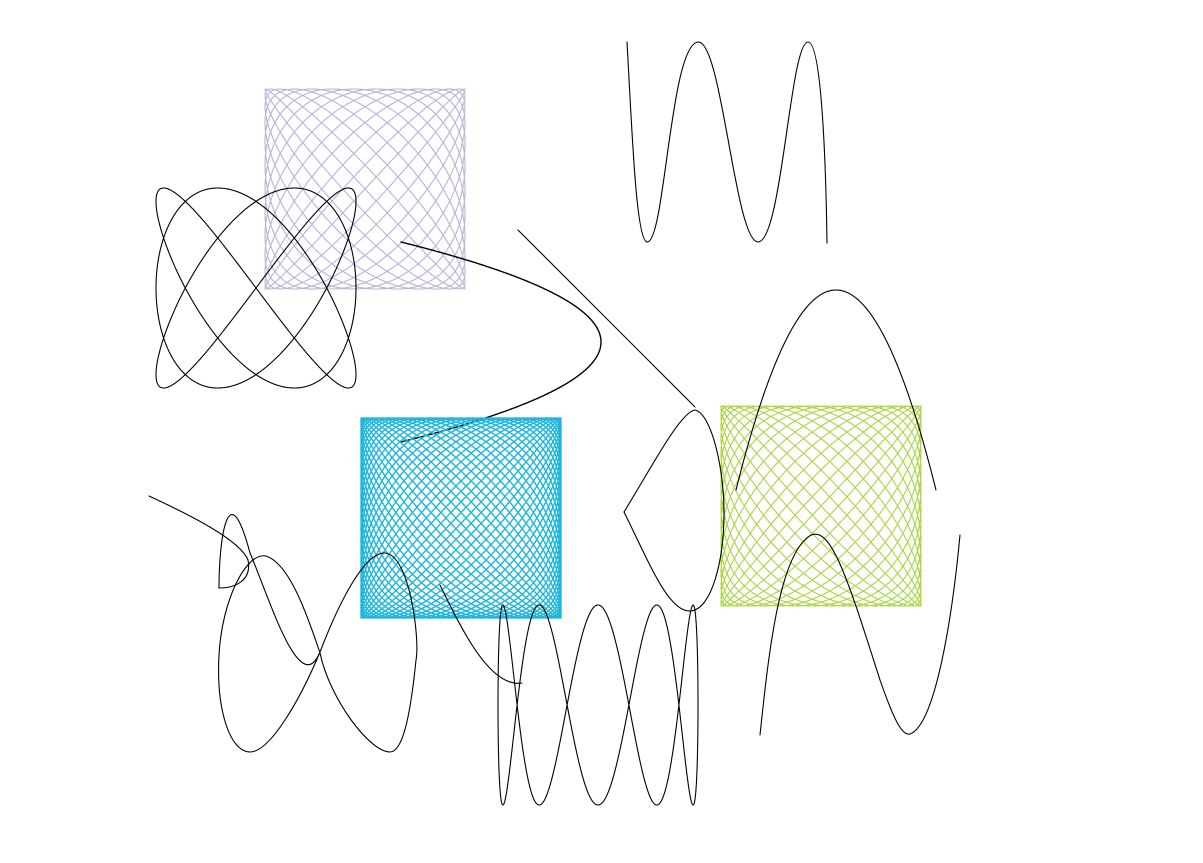  I want to click on black-figure-eight-center, so click(501, 342).